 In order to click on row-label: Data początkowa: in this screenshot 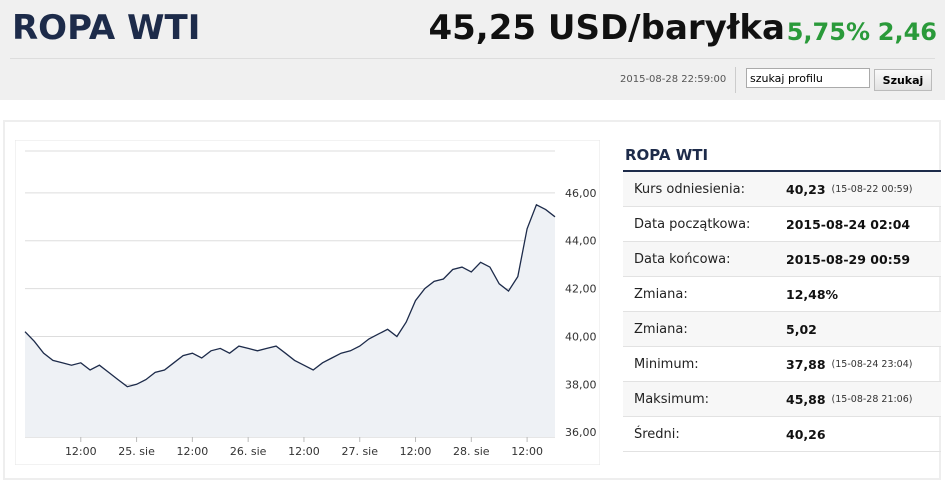, I will do `click(692, 224)`.